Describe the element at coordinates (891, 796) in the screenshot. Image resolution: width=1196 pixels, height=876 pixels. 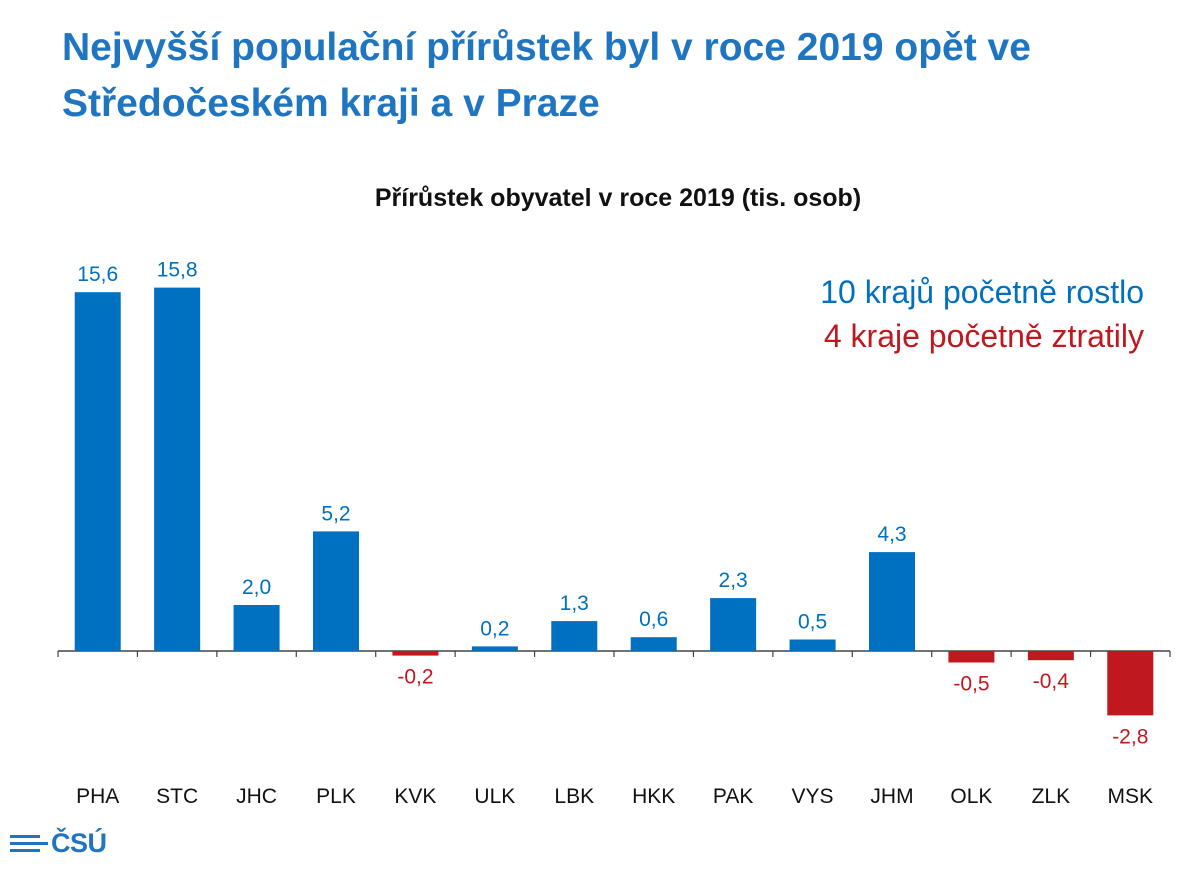
I see `x-tick-label-jhm: JHM` at that location.